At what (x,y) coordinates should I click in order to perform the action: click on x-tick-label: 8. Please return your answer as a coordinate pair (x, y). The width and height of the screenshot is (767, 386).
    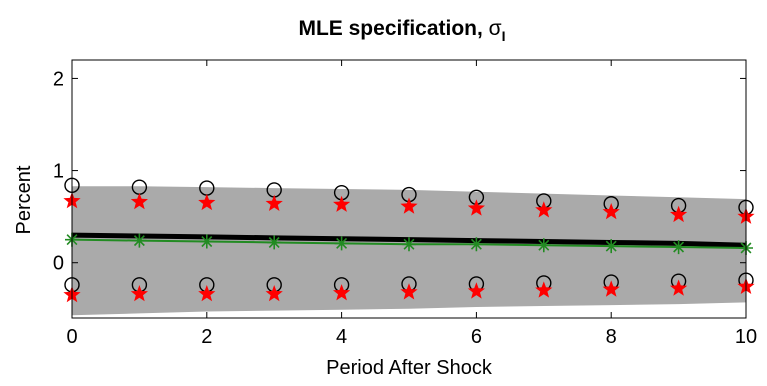
    Looking at the image, I should click on (611, 337).